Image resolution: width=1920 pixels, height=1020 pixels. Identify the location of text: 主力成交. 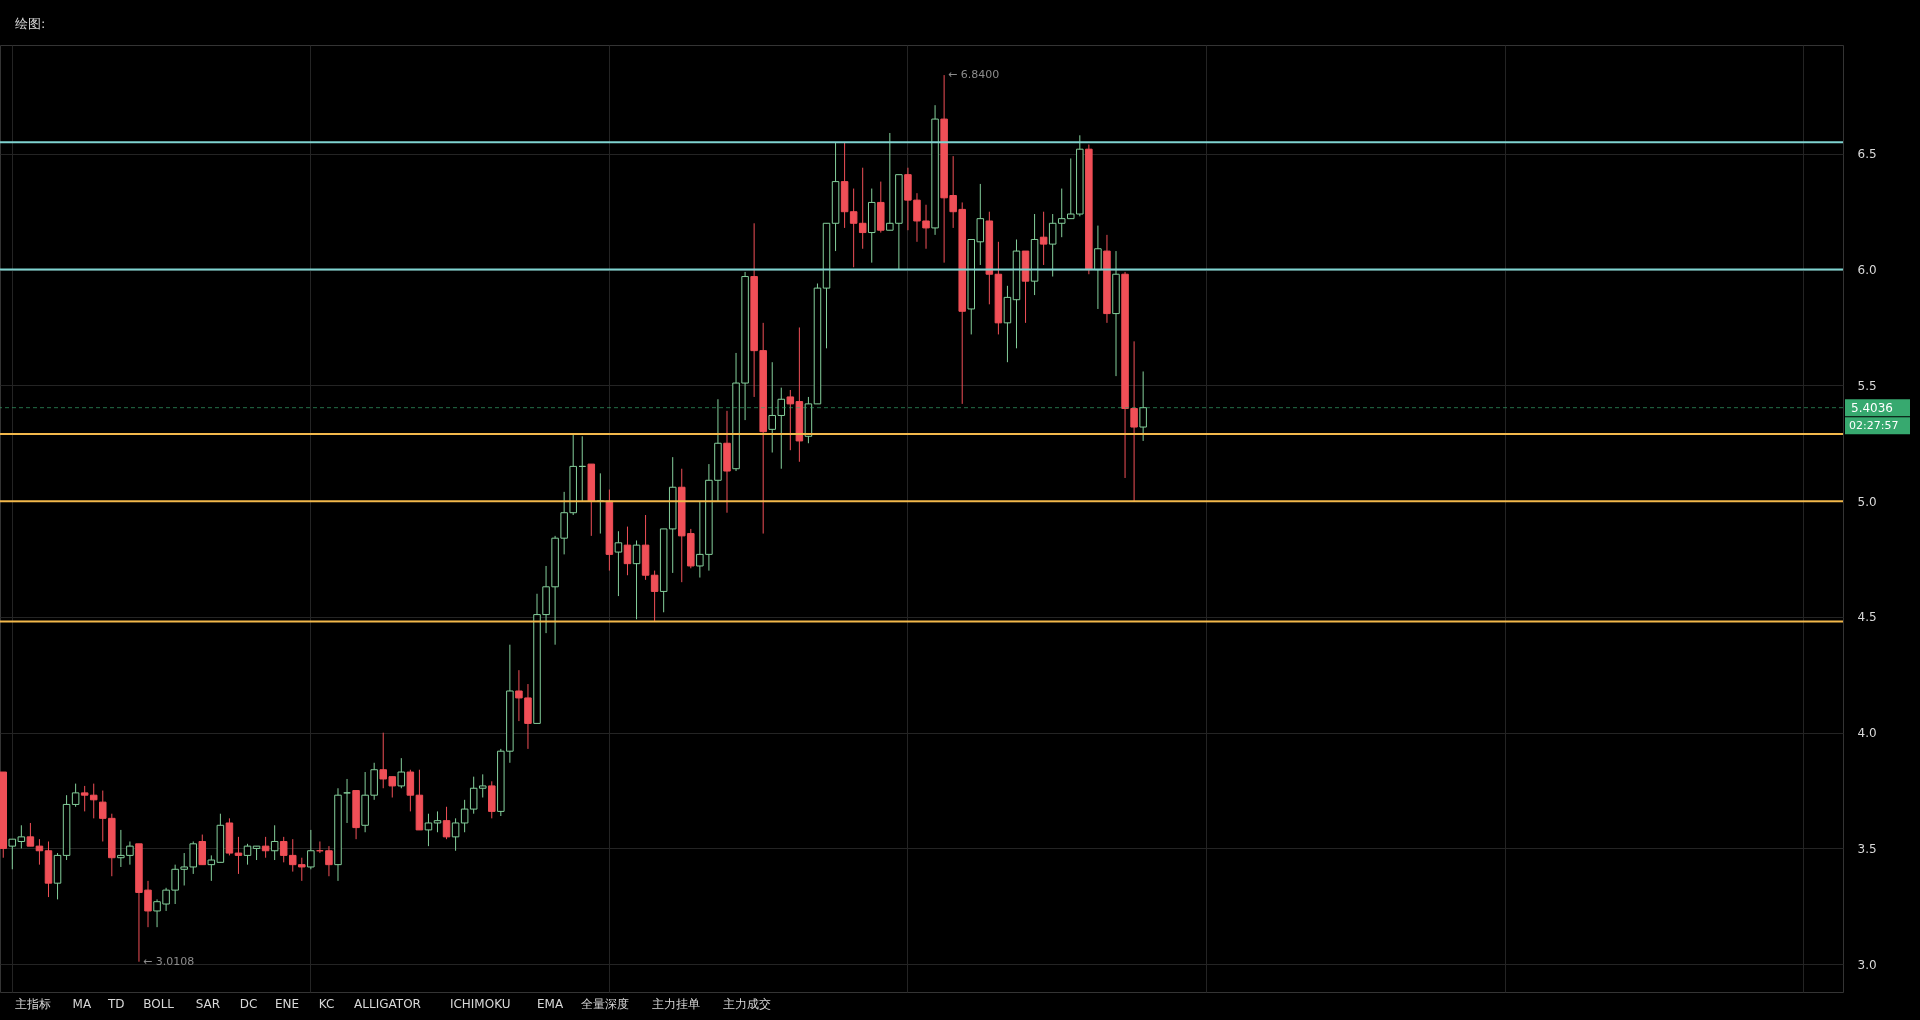
(746, 1004).